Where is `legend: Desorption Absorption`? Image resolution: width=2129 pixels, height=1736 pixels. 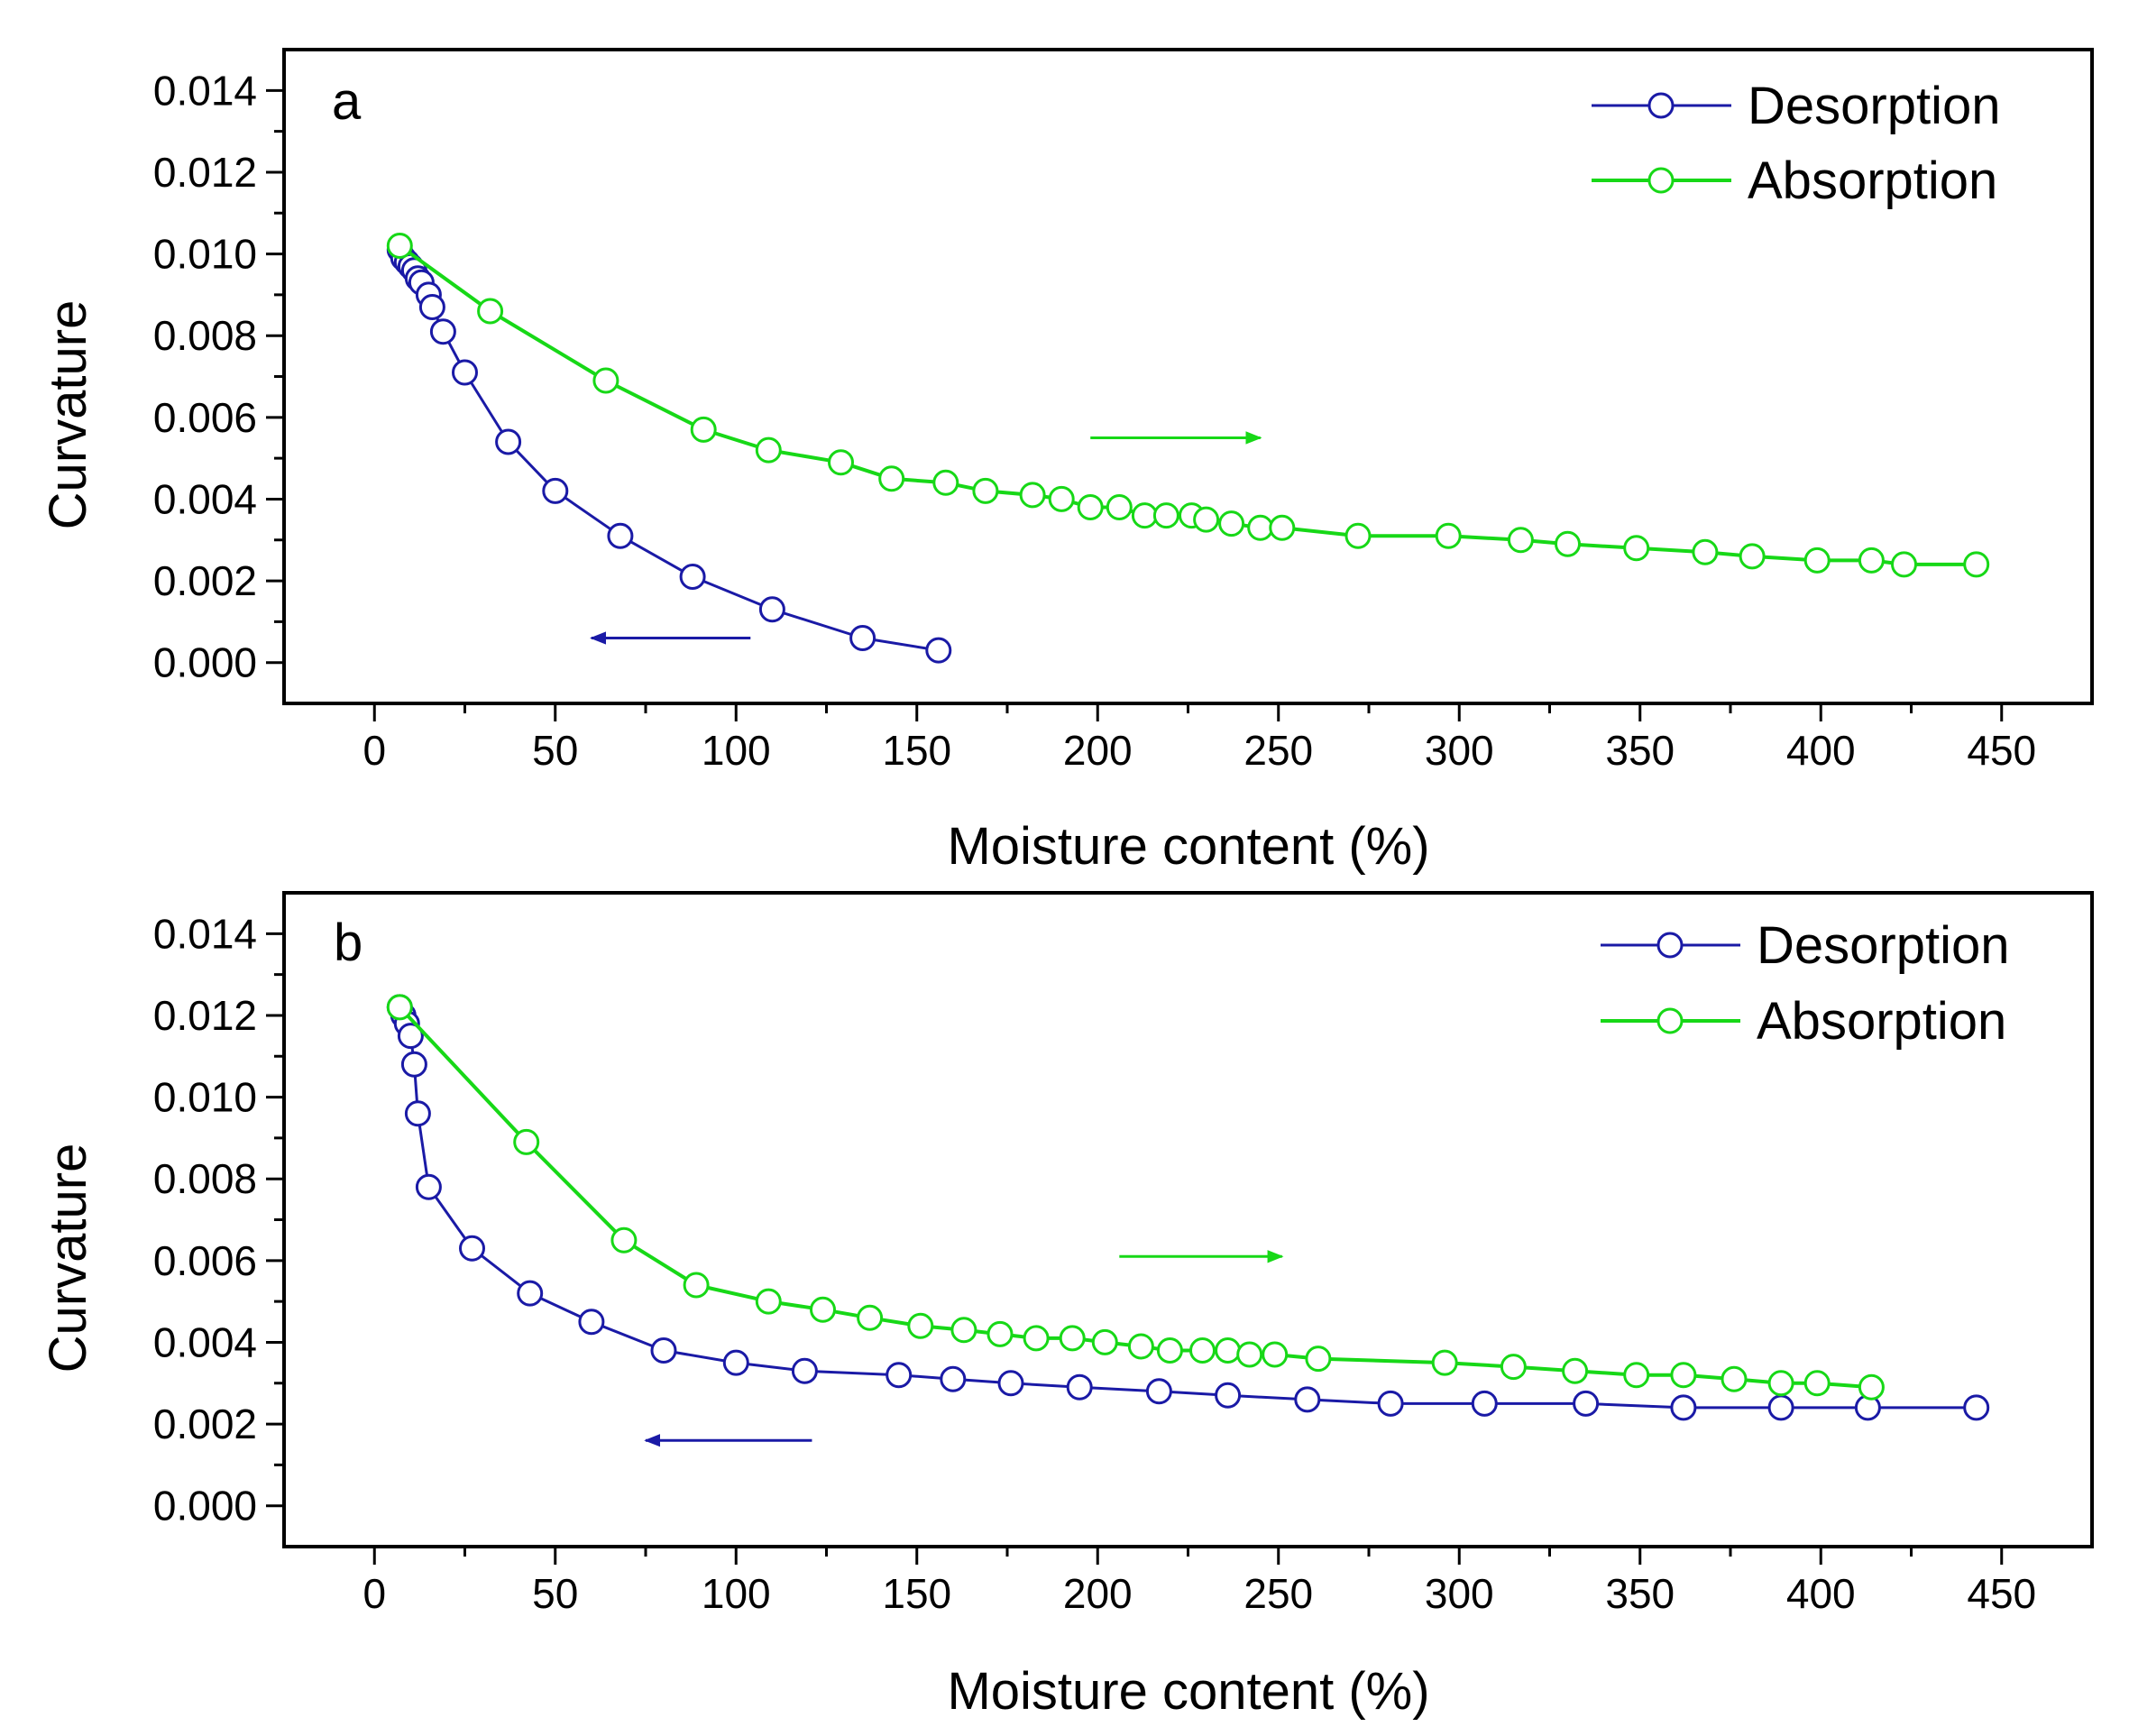
legend: Desorption Absorption is located at coordinates (1805, 984).